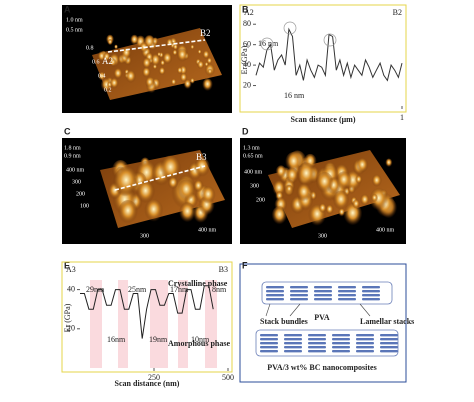 The height and width of the screenshot is (402, 474). Describe the element at coordinates (80, 194) in the screenshot. I see `axis-label: 200` at that location.